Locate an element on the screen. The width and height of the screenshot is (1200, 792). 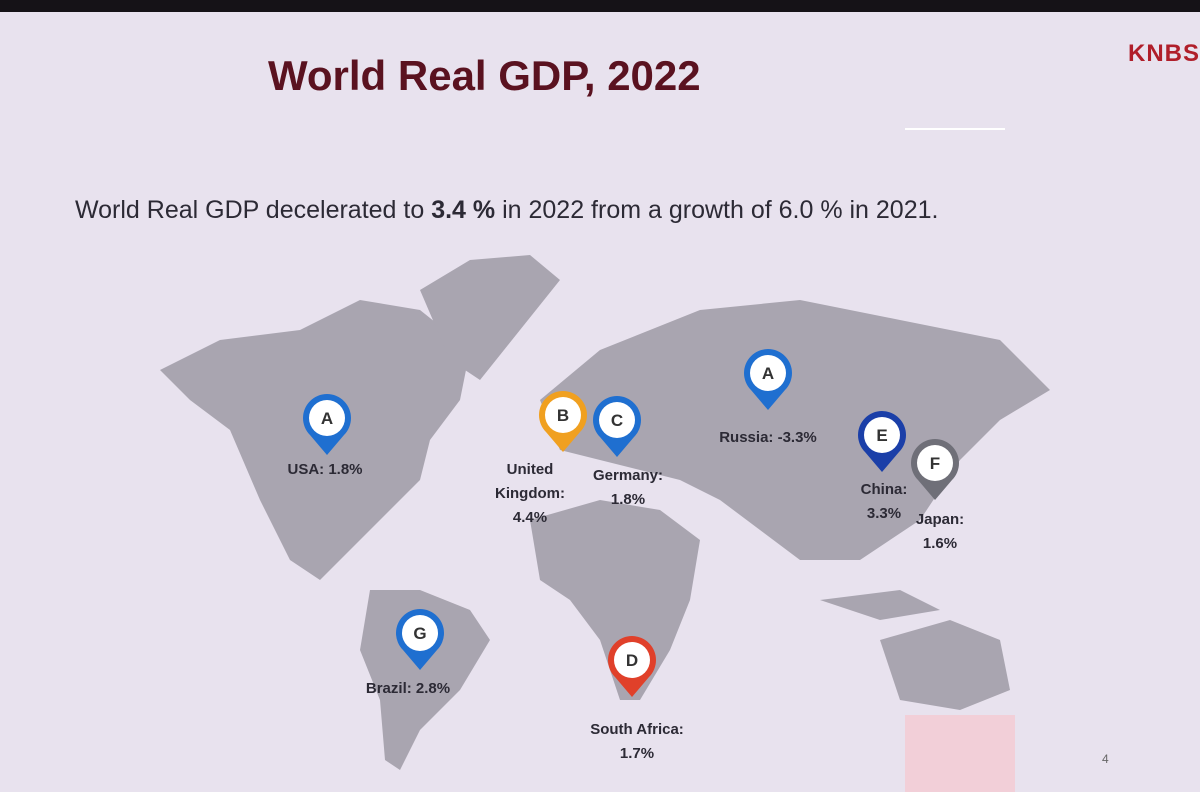
summary-text: World Real GDP decelerated to is located at coordinates (253, 210).